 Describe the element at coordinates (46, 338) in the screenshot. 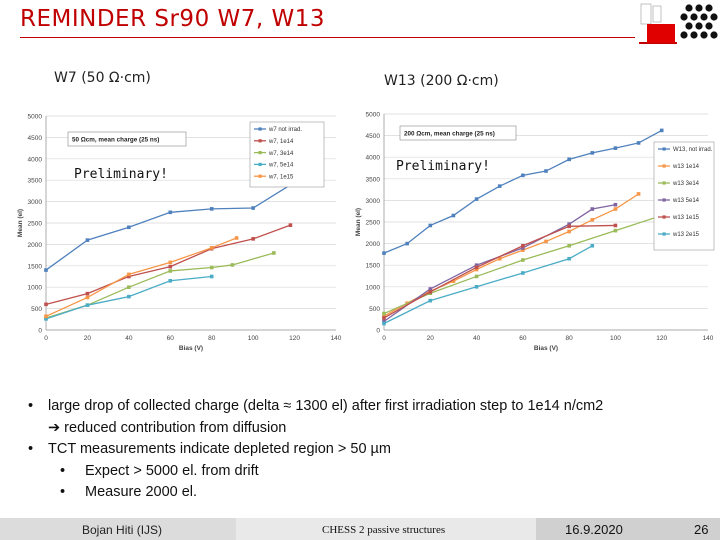

I see `x-tick-label: 0` at that location.